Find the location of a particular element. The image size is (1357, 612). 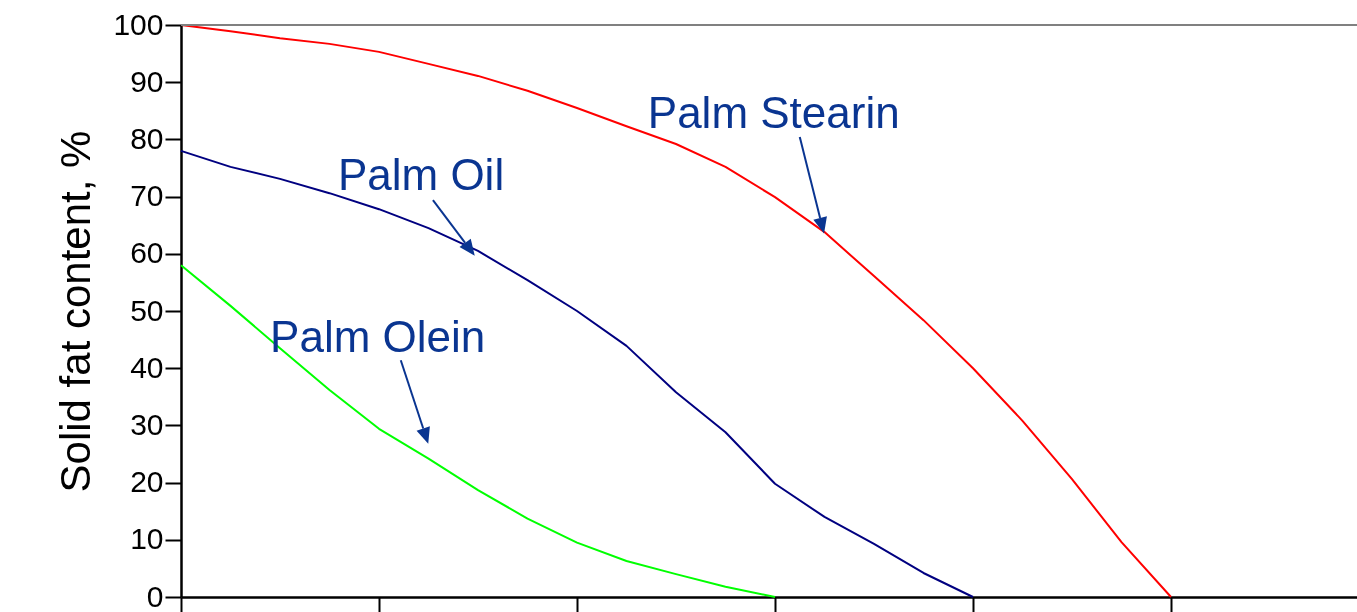

y-tick-label: 70 is located at coordinates (147, 196).